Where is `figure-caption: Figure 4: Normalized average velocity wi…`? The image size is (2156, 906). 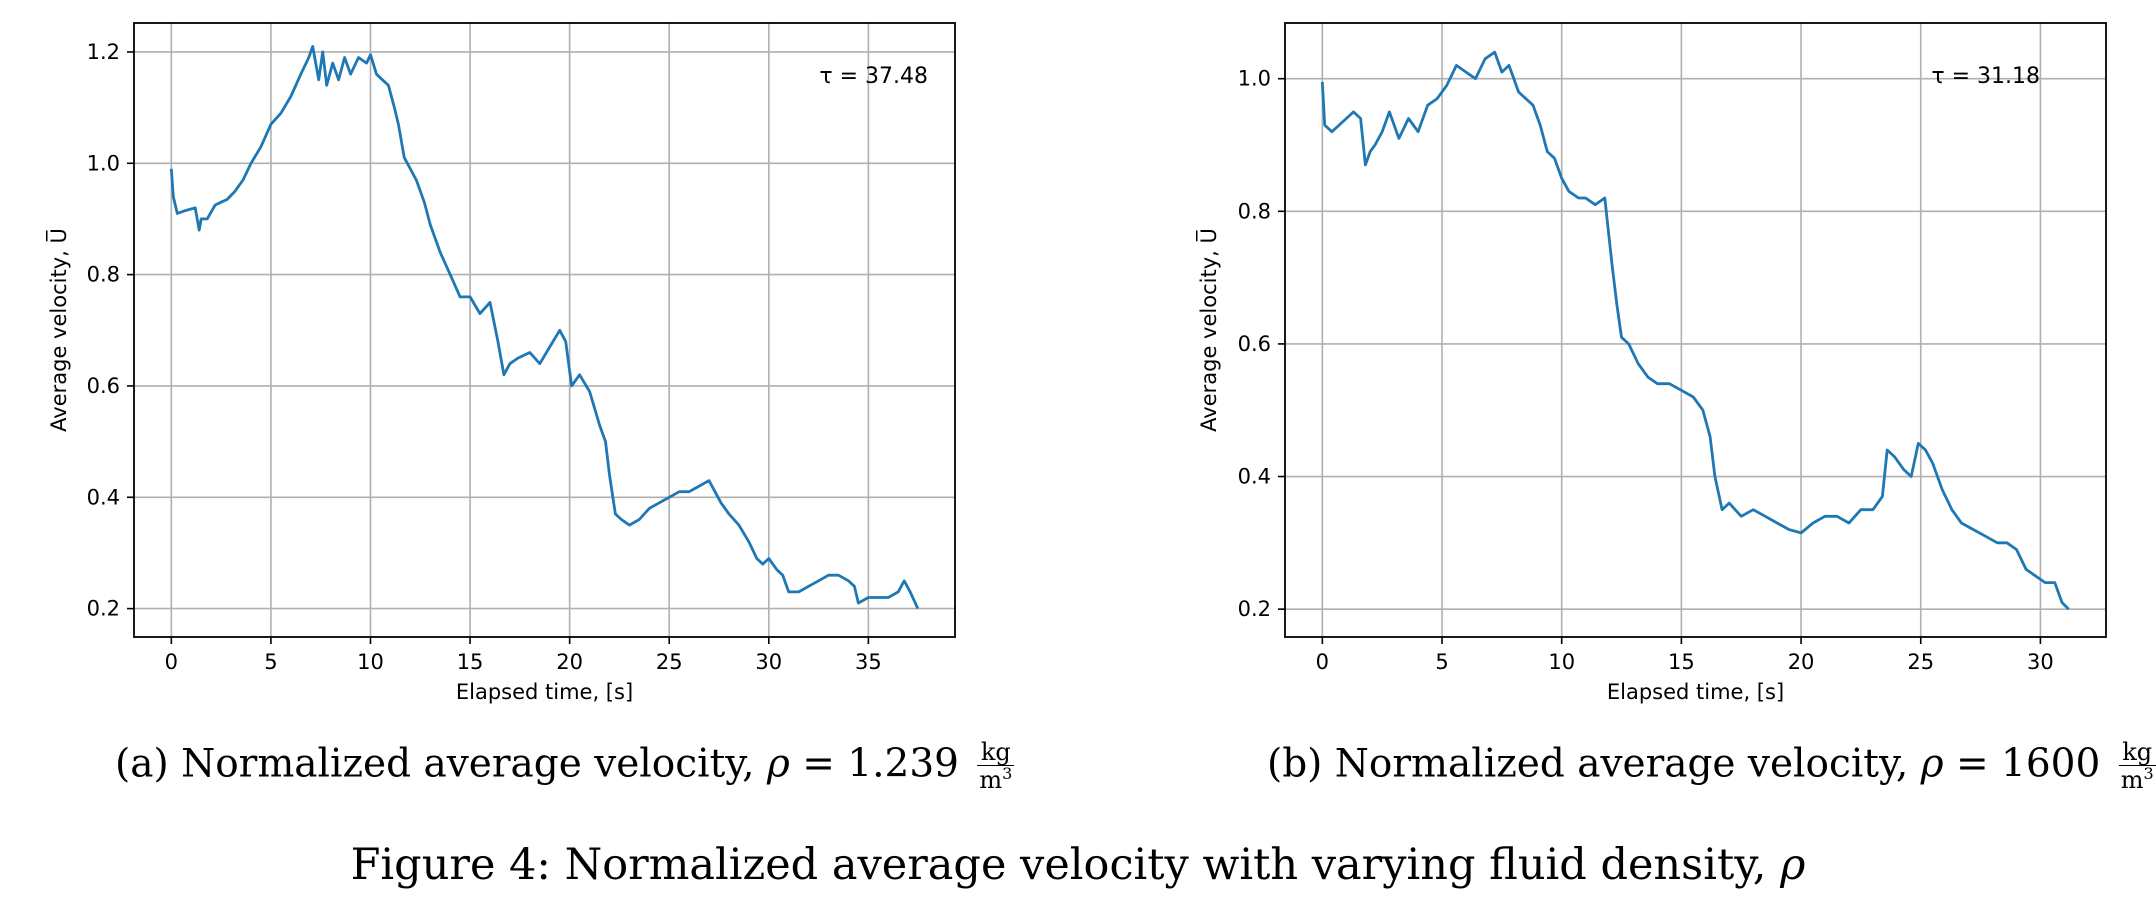 figure-caption: Figure 4: Normalized average velocity wi… is located at coordinates (1078, 865).